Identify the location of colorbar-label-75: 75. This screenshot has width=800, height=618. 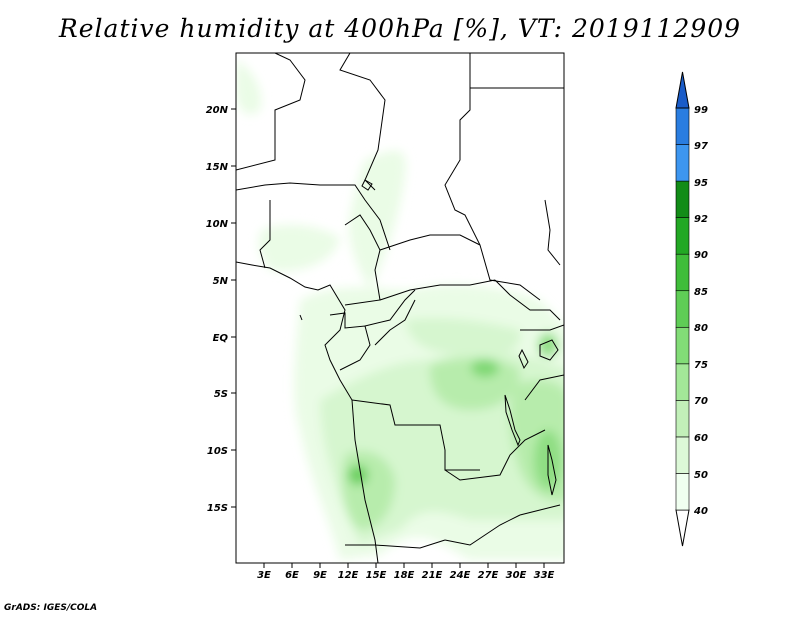
(701, 365).